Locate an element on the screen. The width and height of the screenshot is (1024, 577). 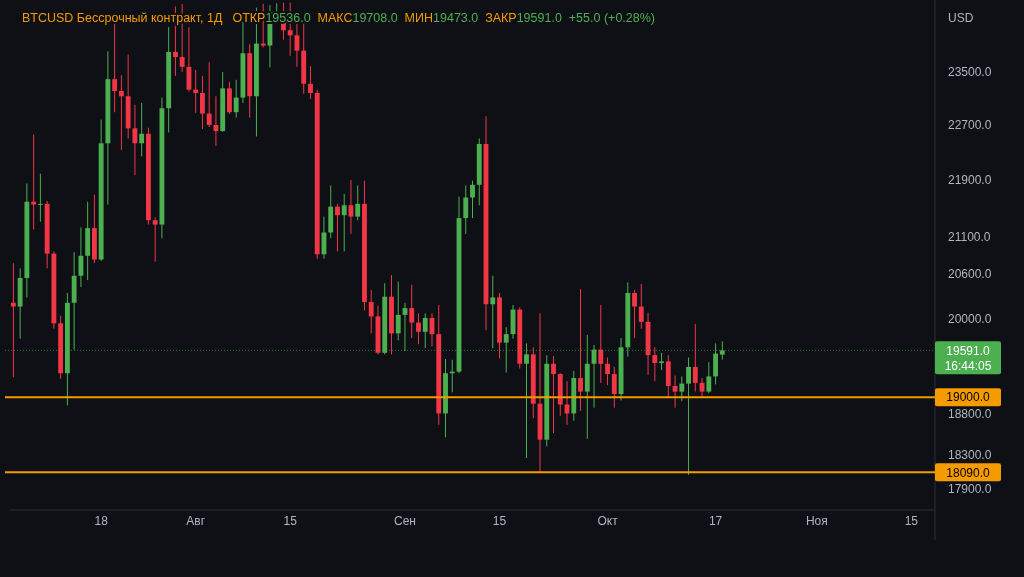
x-tick-label: Сен is located at coordinates (405, 521).